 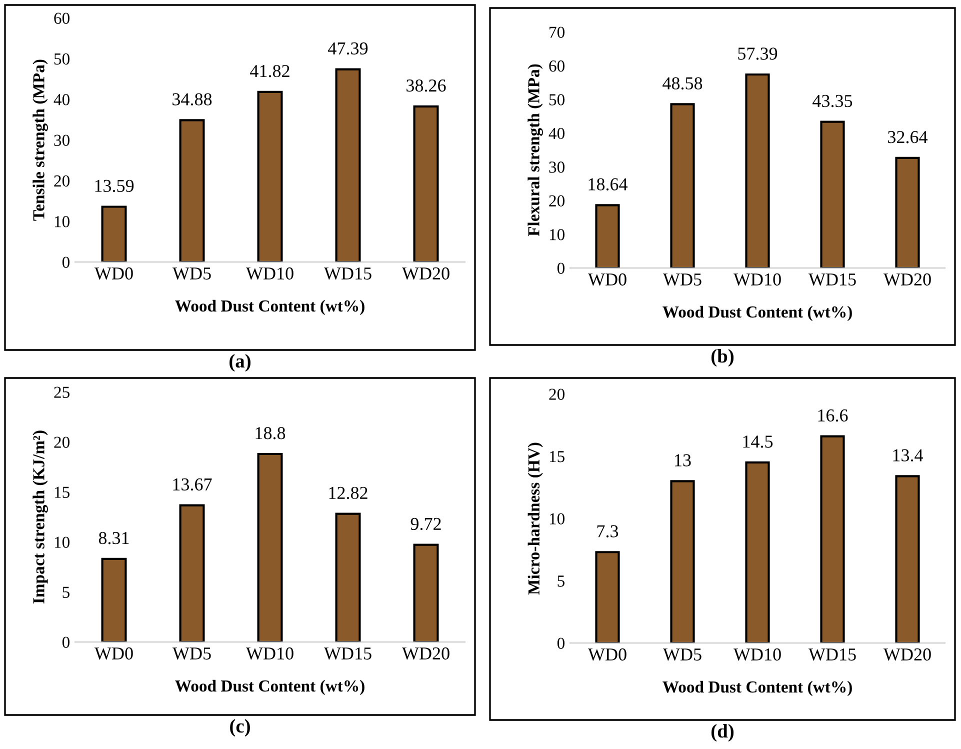 I want to click on data-label: 13.67, so click(x=192, y=484).